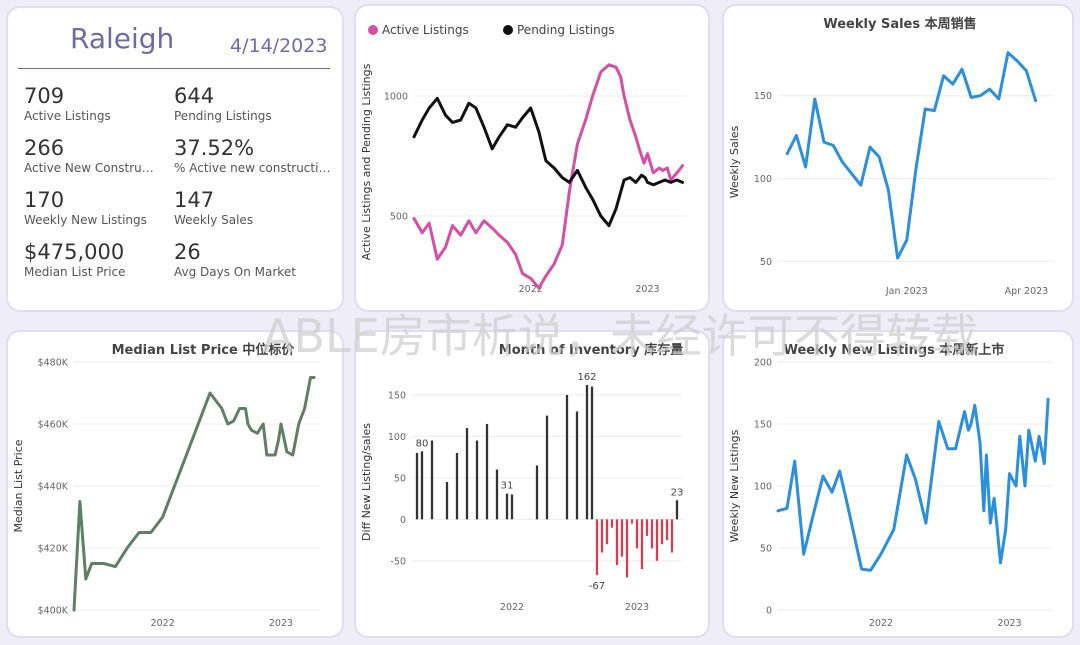 This screenshot has width=1080, height=645. What do you see at coordinates (104, 259) in the screenshot?
I see `kpi-median-list-price: $475,000 Median List Price` at bounding box center [104, 259].